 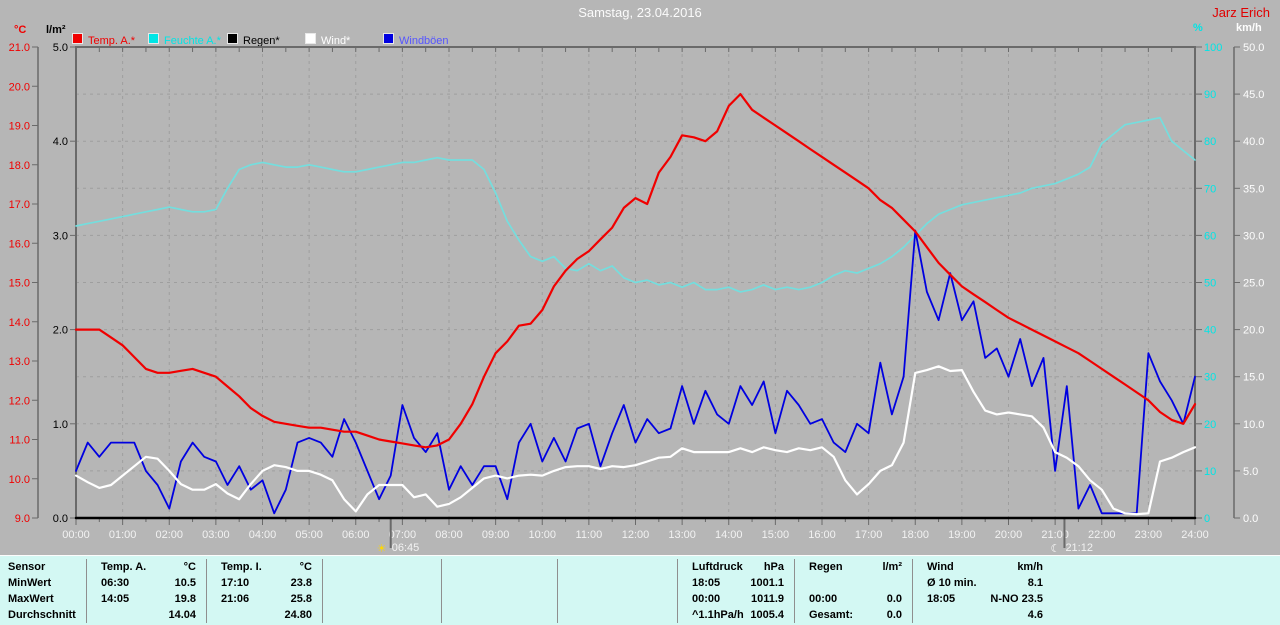 I want to click on rain-axis-tick-labels: 0.0 1.0 2.0 3.0 4.0 5.0, so click(x=64, y=283).